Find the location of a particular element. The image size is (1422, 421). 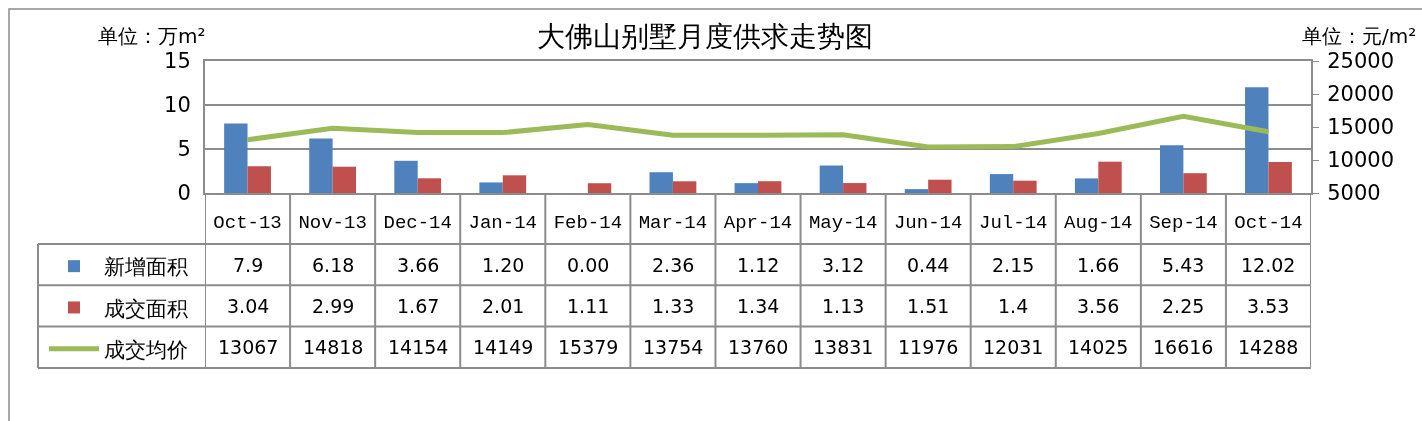

x-tick-label: Apr-14 is located at coordinates (758, 222).